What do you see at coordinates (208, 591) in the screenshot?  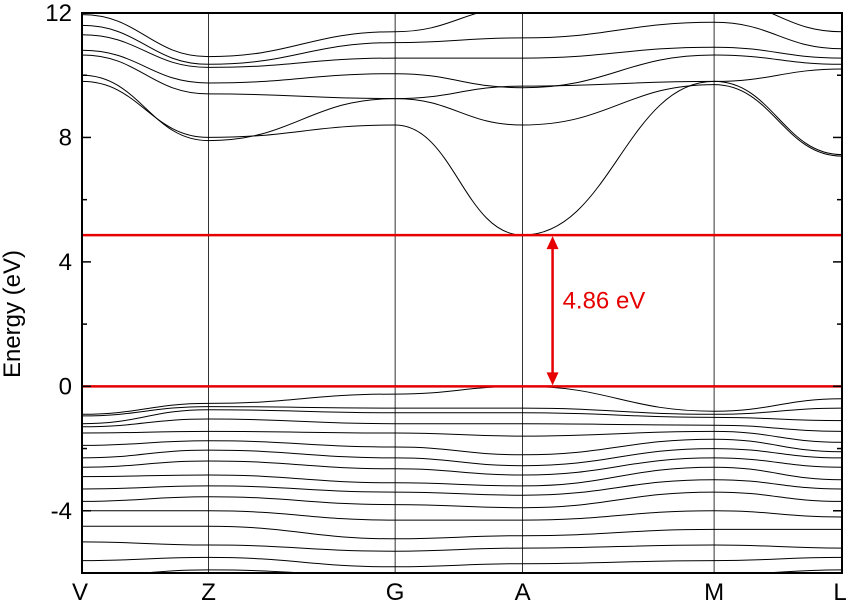 I see `x-tick-label-z: Z` at bounding box center [208, 591].